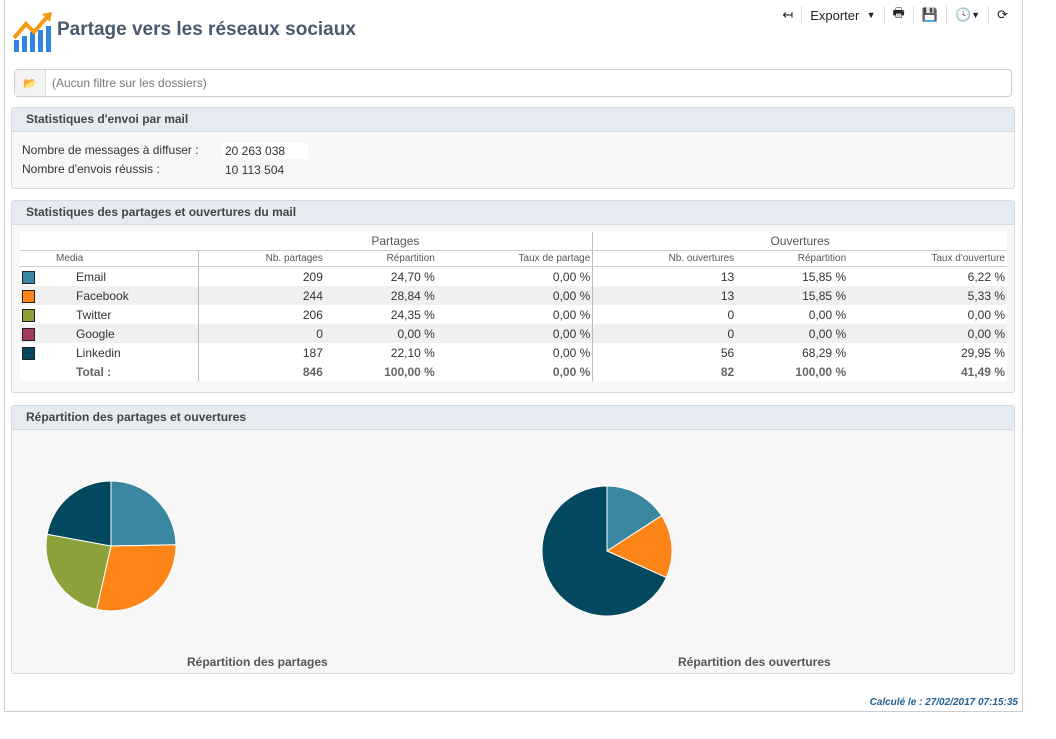  What do you see at coordinates (396, 241) in the screenshot?
I see `group-shares: Partages` at bounding box center [396, 241].